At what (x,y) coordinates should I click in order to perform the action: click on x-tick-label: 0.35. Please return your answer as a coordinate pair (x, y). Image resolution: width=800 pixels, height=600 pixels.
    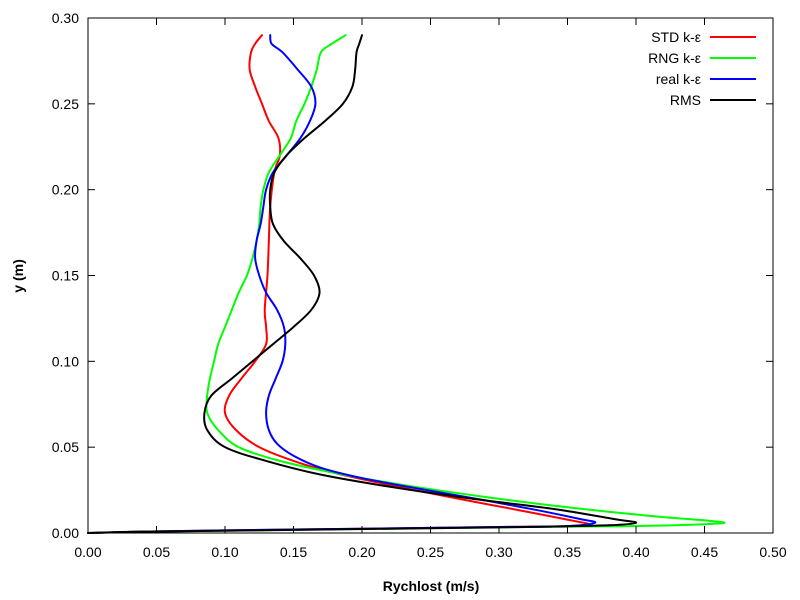
    Looking at the image, I should click on (567, 552).